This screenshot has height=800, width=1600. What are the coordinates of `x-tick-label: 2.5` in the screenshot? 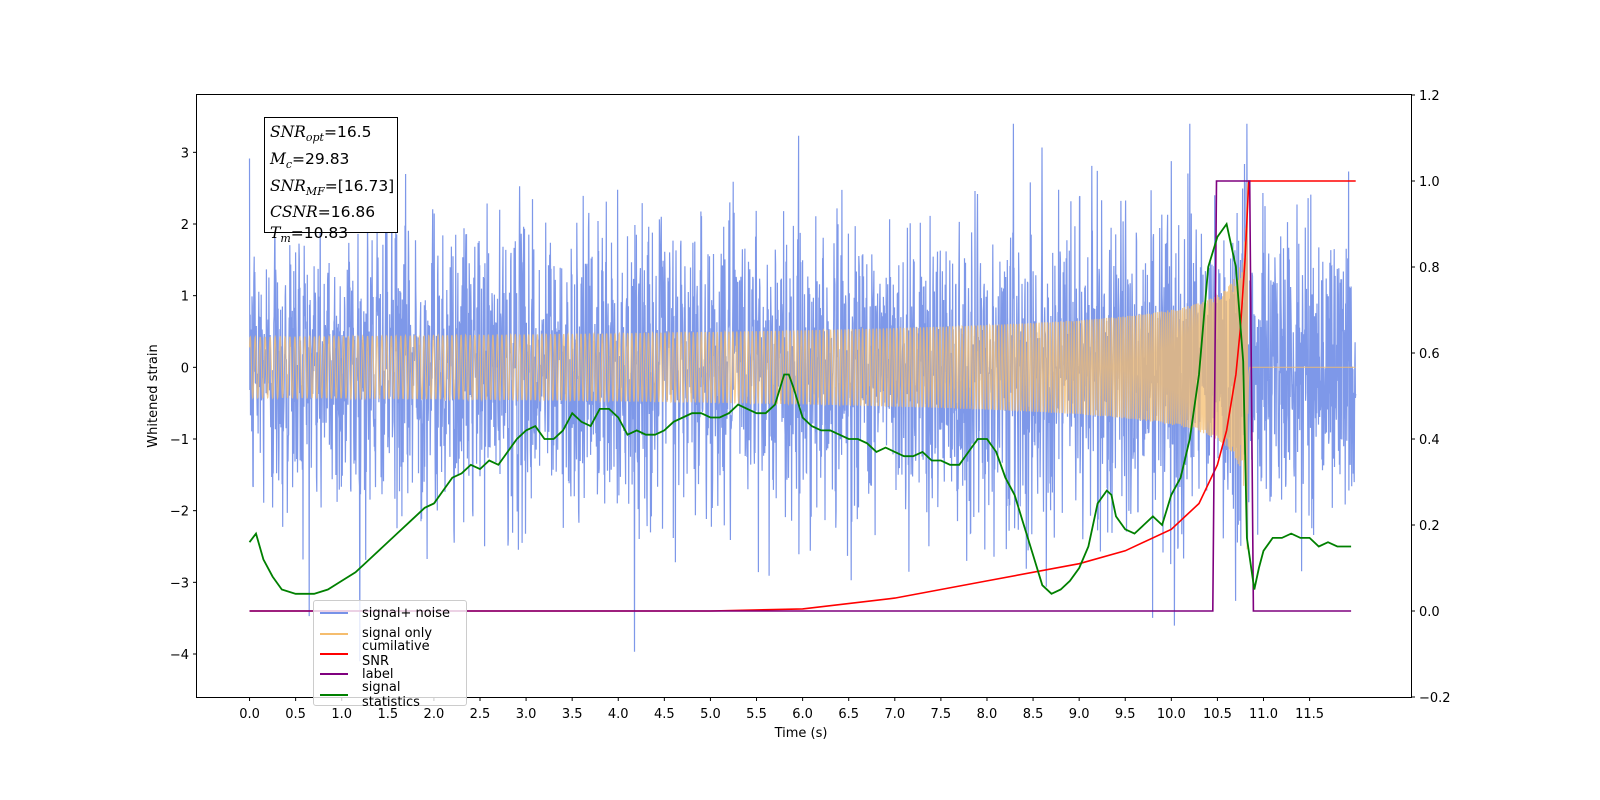 It's located at (480, 714).